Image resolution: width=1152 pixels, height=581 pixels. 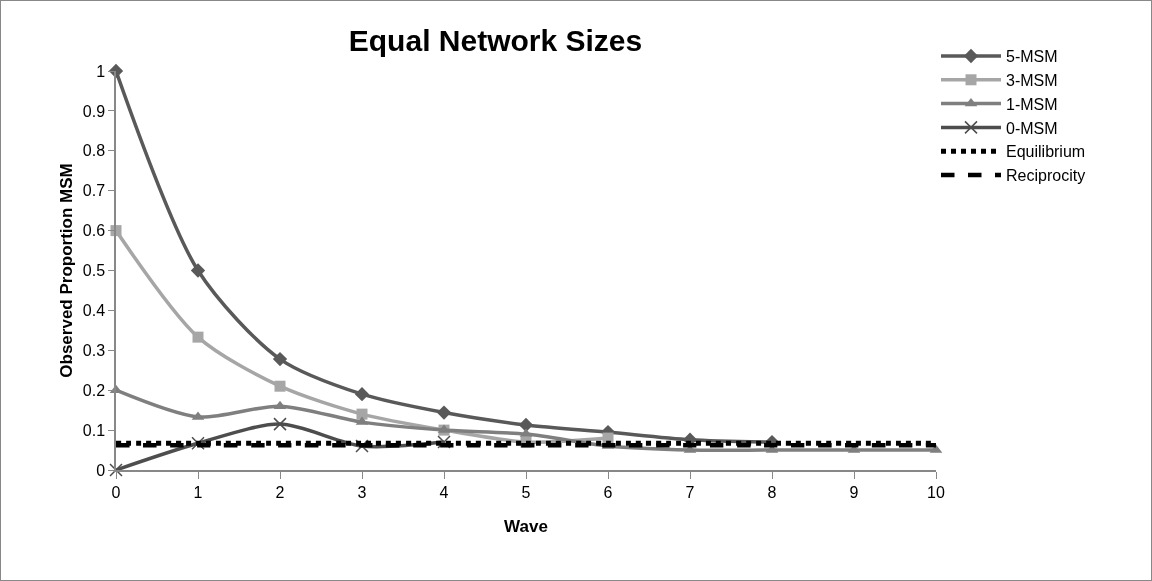 I want to click on x-tick-label: 2, so click(x=280, y=492).